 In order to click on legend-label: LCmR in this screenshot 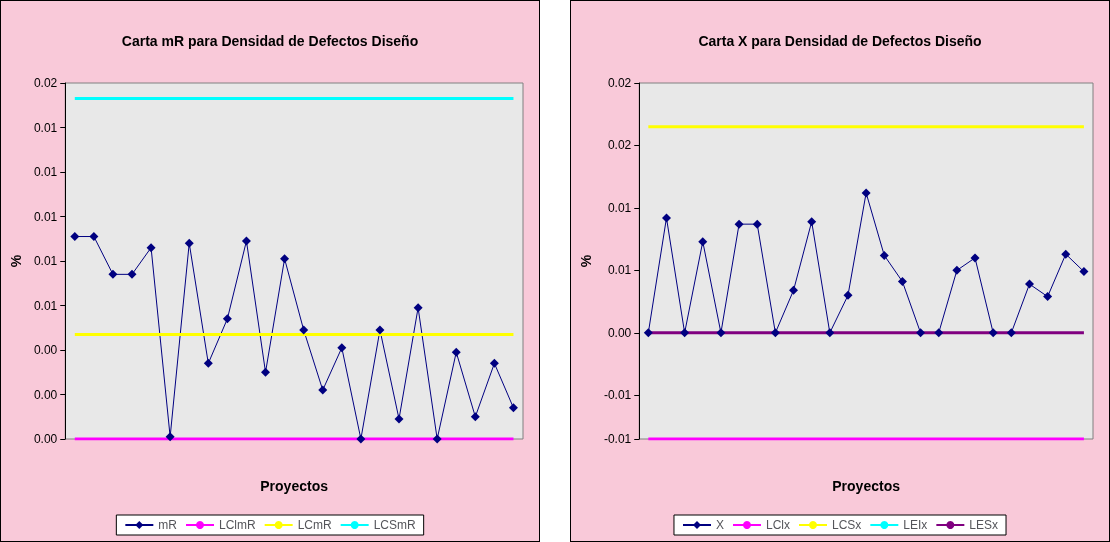, I will do `click(314, 525)`.